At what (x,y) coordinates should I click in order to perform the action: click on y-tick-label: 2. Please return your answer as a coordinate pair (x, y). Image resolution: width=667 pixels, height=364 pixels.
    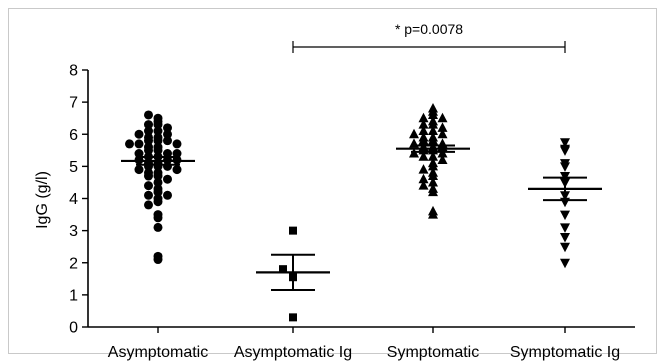
    Looking at the image, I should click on (73, 263).